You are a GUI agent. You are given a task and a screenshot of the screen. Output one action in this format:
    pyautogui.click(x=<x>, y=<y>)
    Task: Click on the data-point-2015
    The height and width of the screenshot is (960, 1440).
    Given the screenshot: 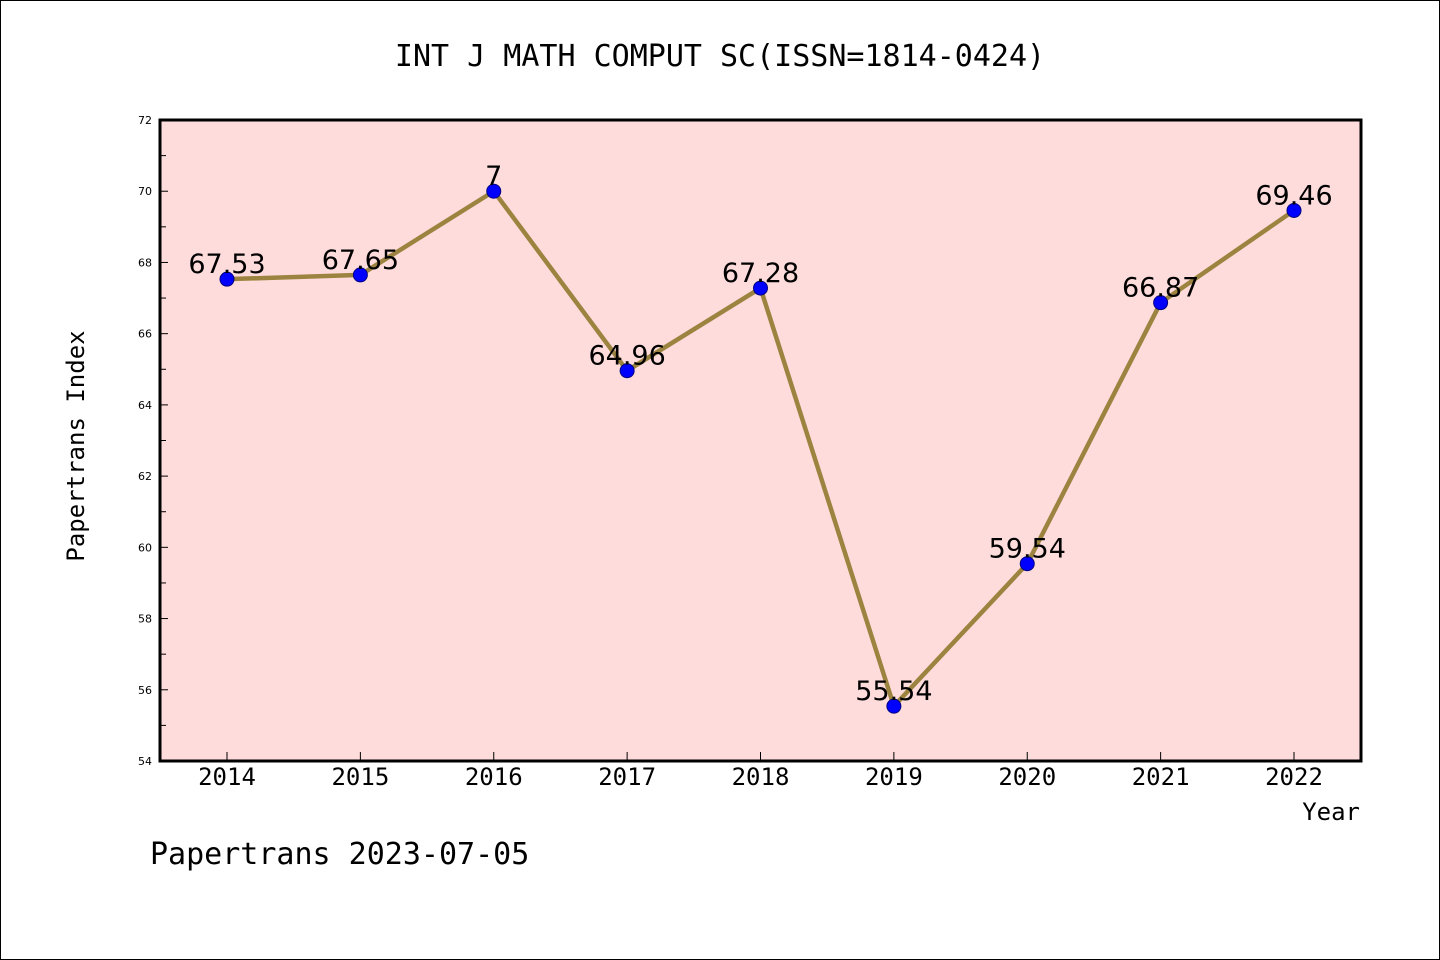 What is the action you would take?
    pyautogui.click(x=360, y=275)
    